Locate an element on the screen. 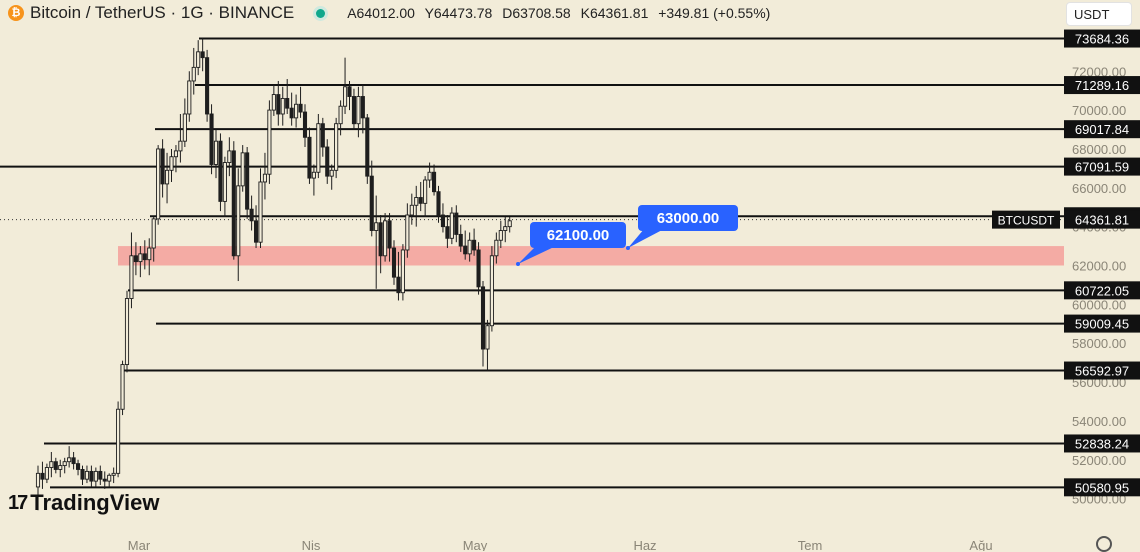 The height and width of the screenshot is (552, 1140). close-value: K64361.81 is located at coordinates (614, 13).